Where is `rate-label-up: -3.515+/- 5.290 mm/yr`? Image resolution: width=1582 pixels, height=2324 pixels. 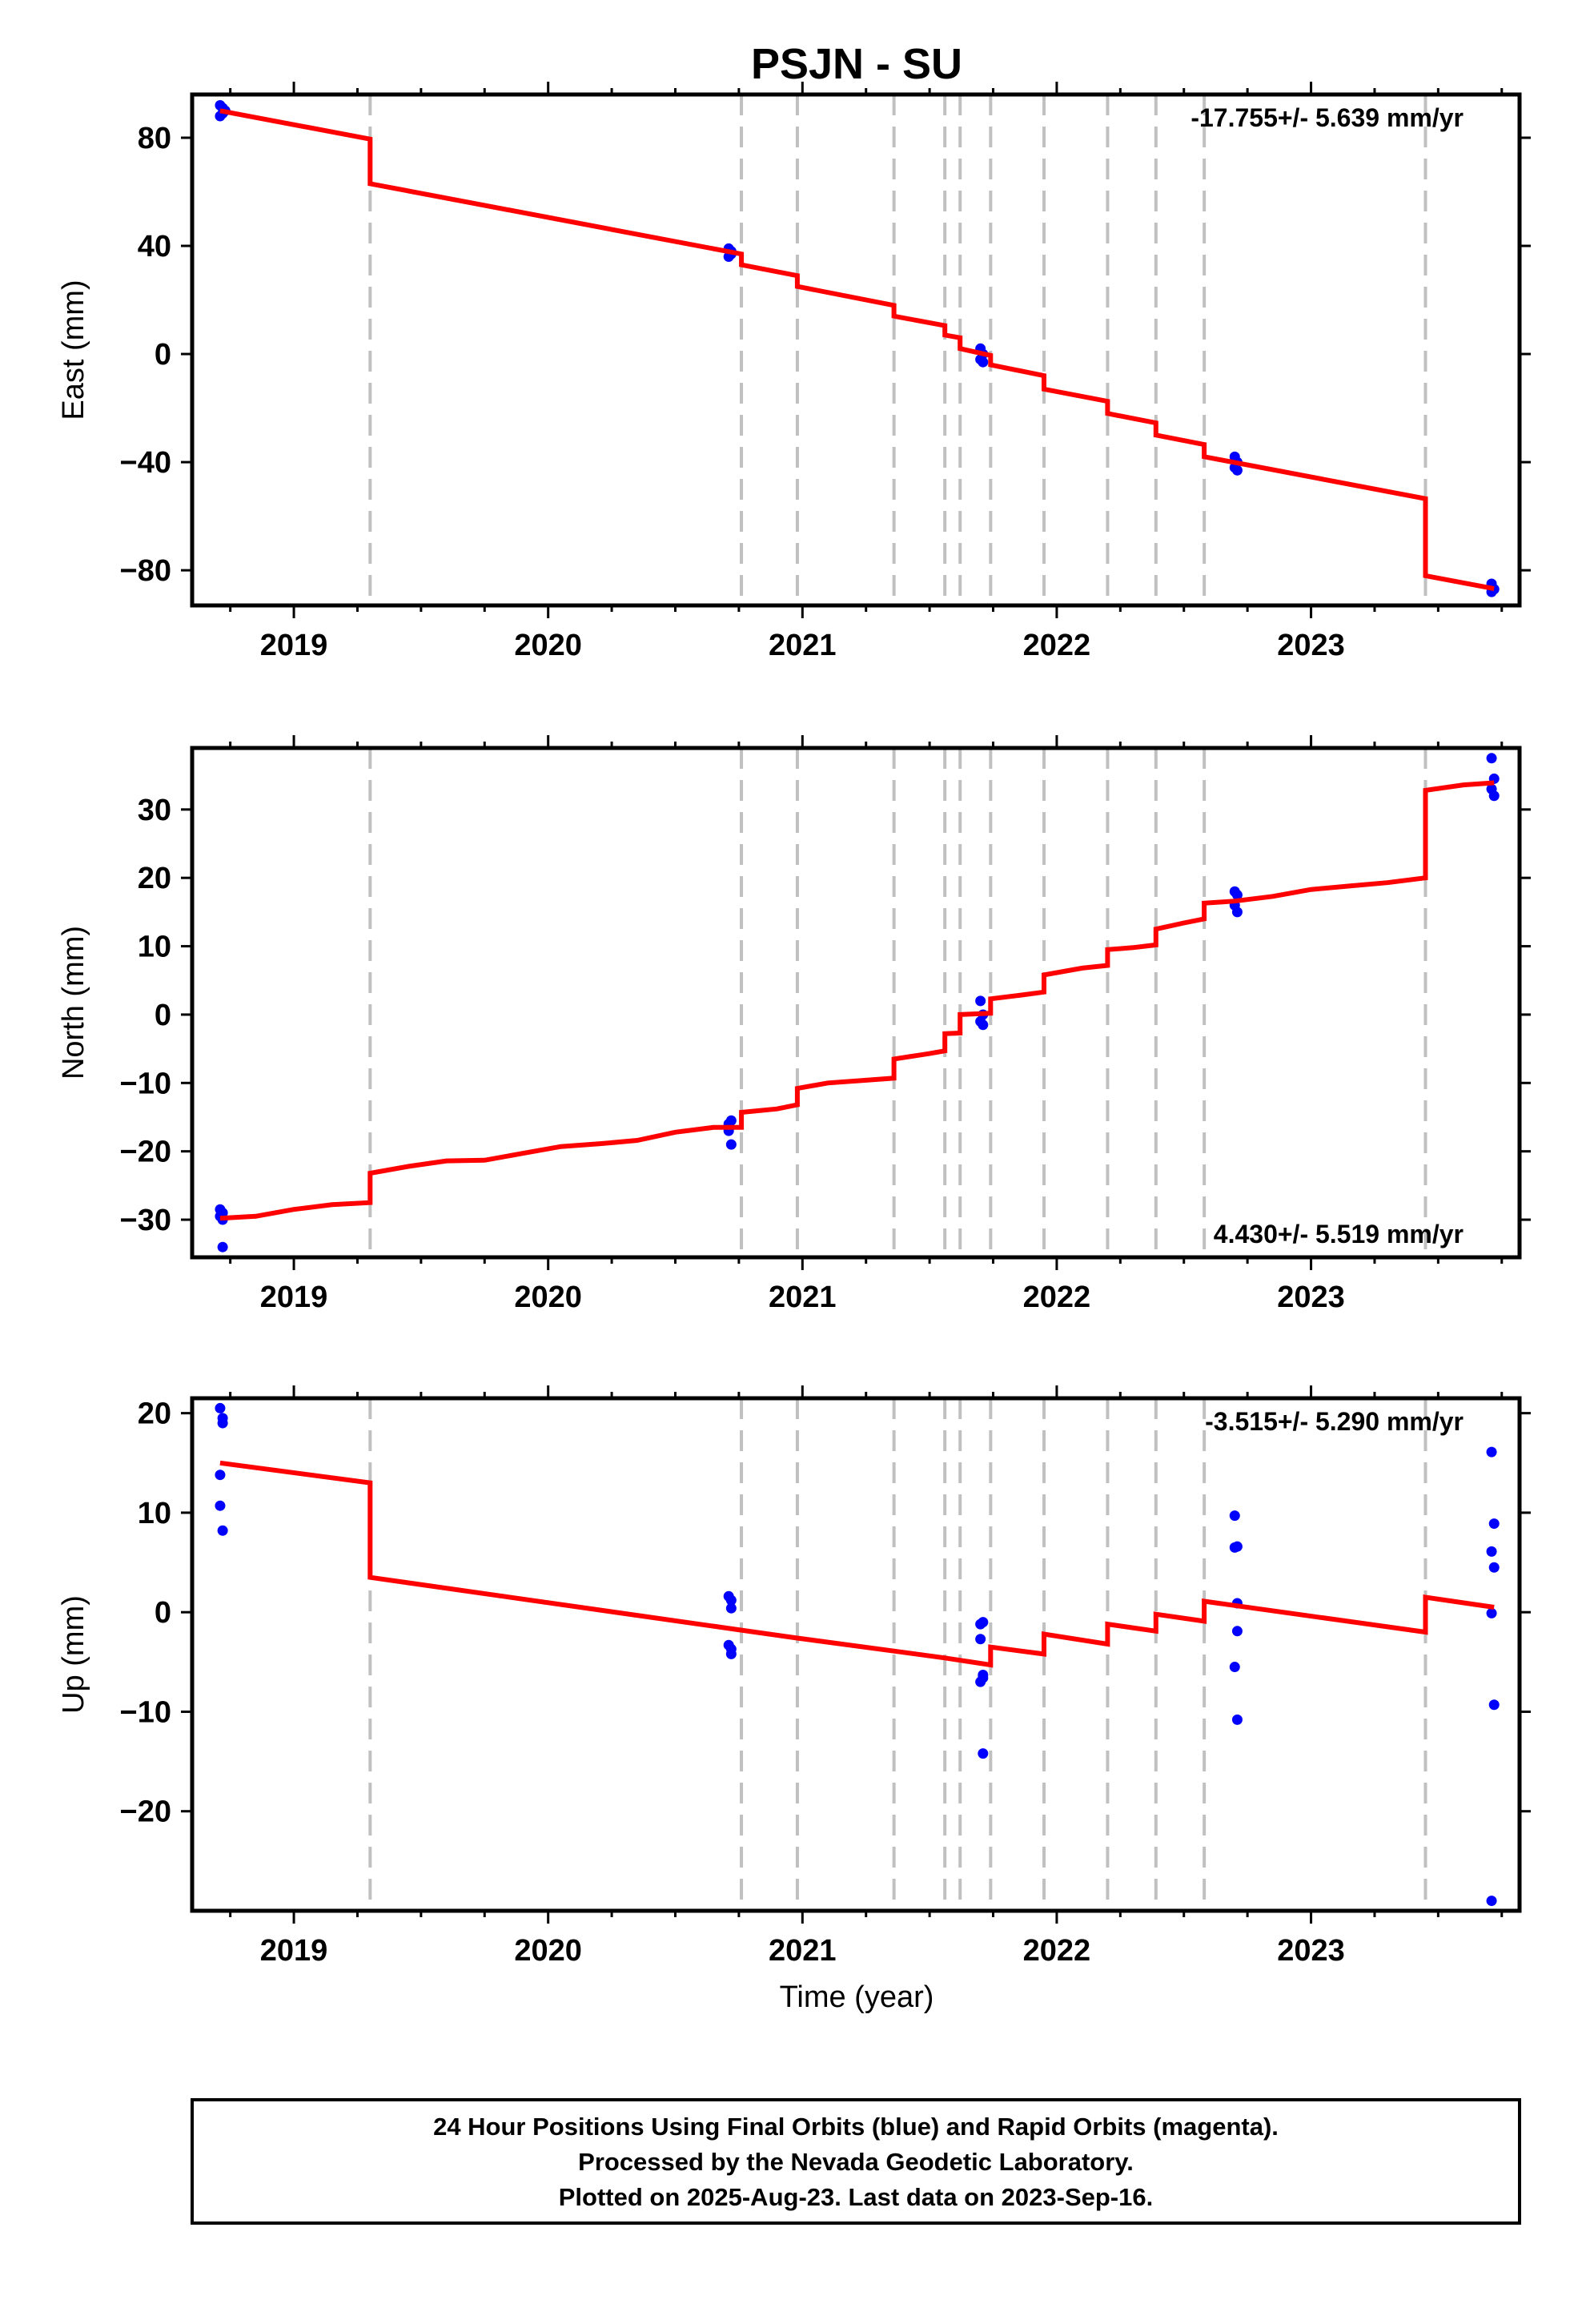 rate-label-up: -3.515+/- 5.290 mm/yr is located at coordinates (1334, 1421).